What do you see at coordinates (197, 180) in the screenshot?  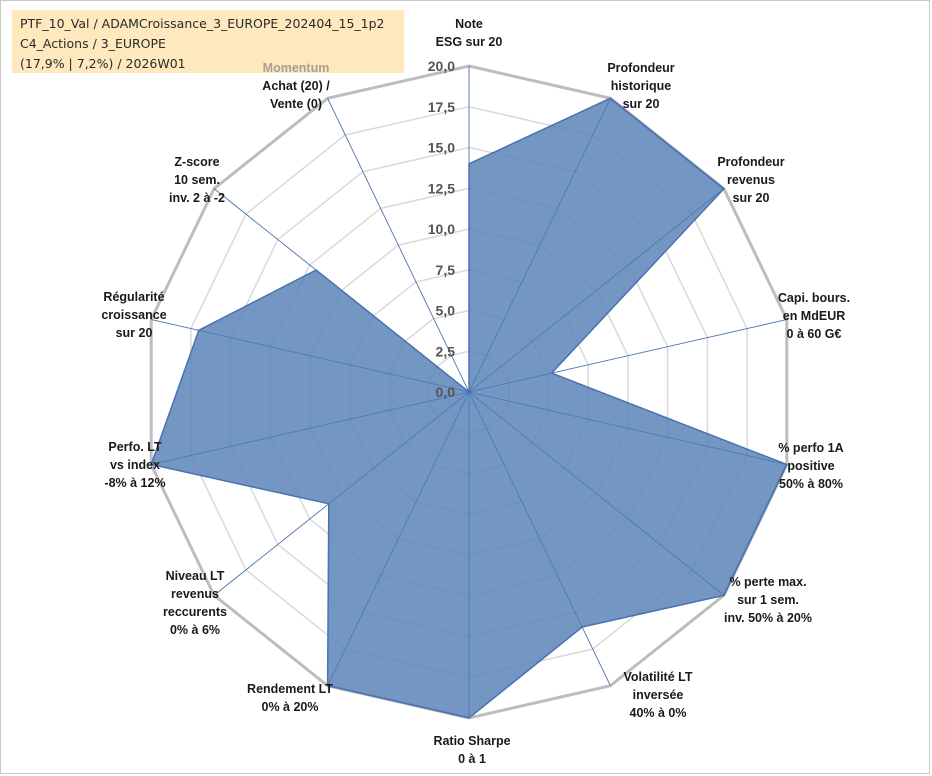 I see `category-label: Z-score 10 sem. inv. 2 à -2` at bounding box center [197, 180].